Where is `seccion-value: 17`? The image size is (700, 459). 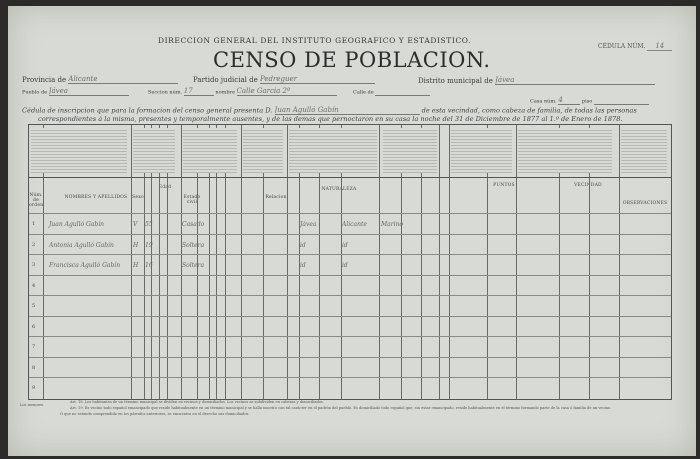 seccion-value: 17 is located at coordinates (198, 91).